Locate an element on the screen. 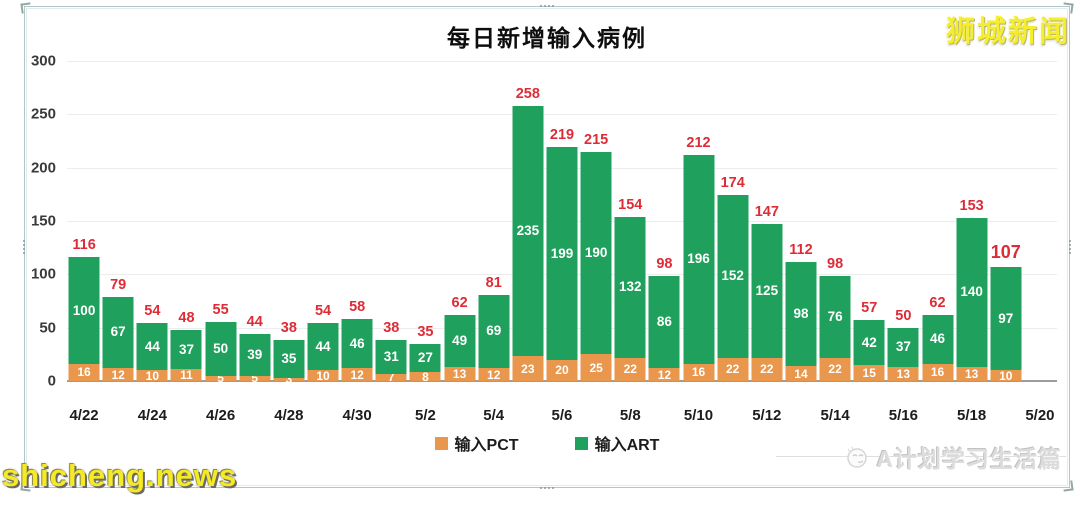 This screenshot has width=1080, height=509. total-label: 116 is located at coordinates (84, 245).